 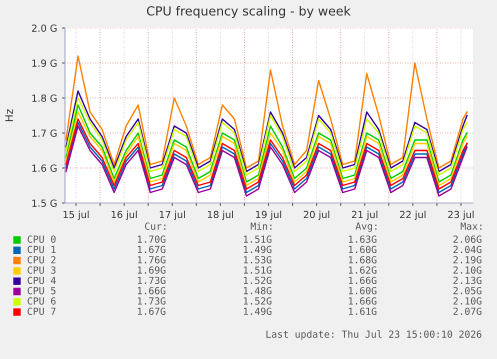 I want to click on text: Min:, so click(x=261, y=226).